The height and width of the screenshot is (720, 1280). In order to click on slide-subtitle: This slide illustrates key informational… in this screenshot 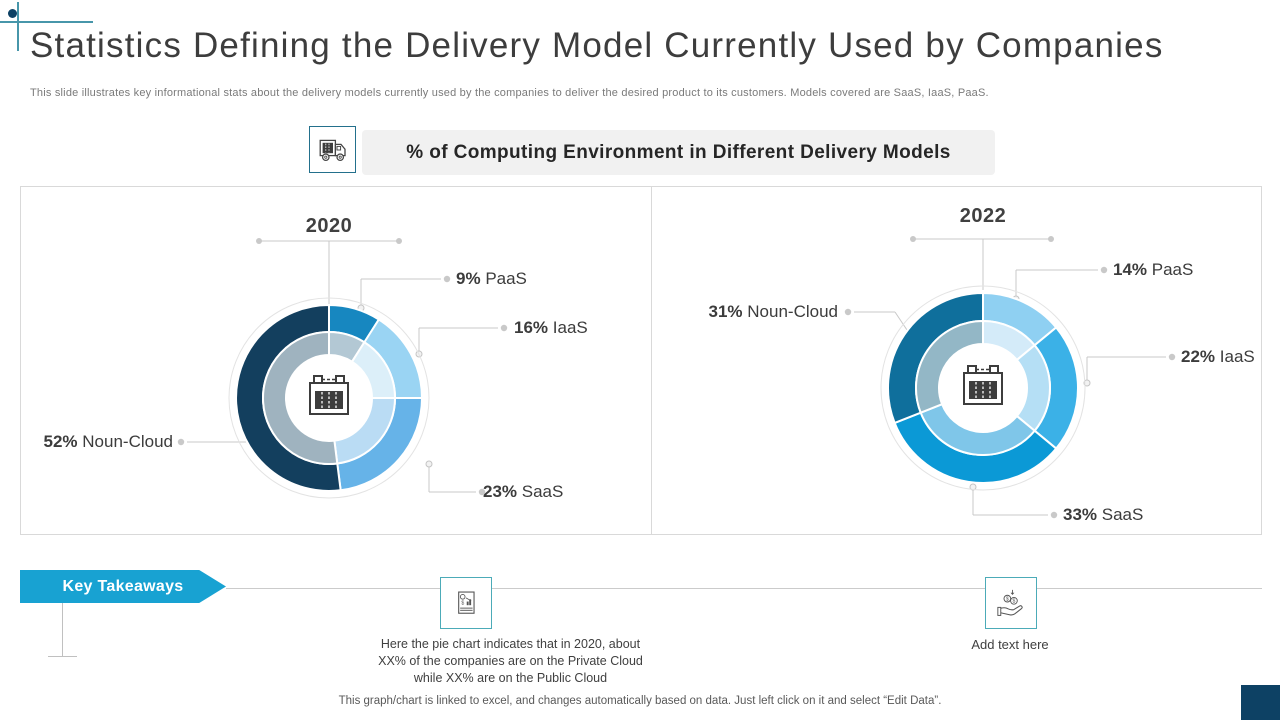, I will do `click(509, 93)`.